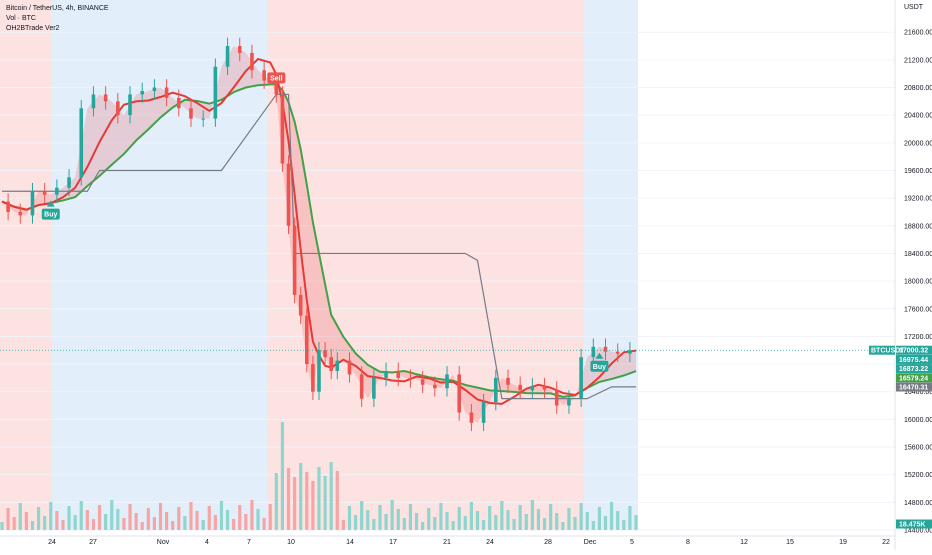  I want to click on x-tick-label: 15, so click(790, 542).